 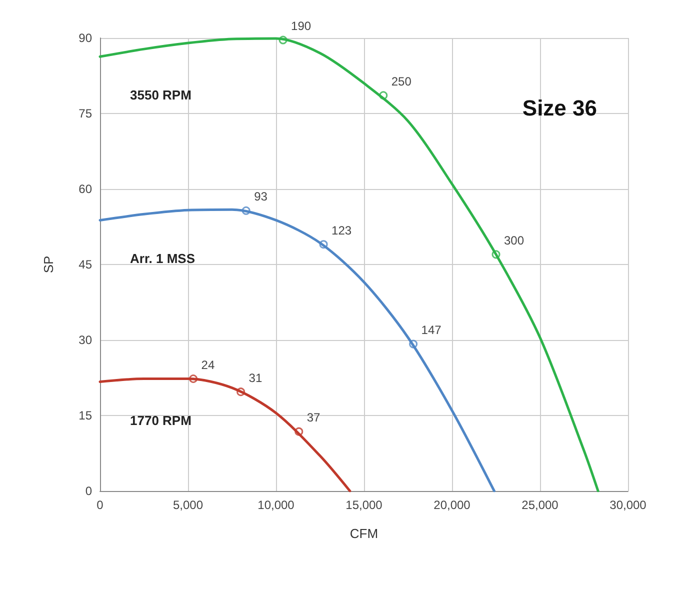 I want to click on annotation: 190, so click(x=301, y=26).